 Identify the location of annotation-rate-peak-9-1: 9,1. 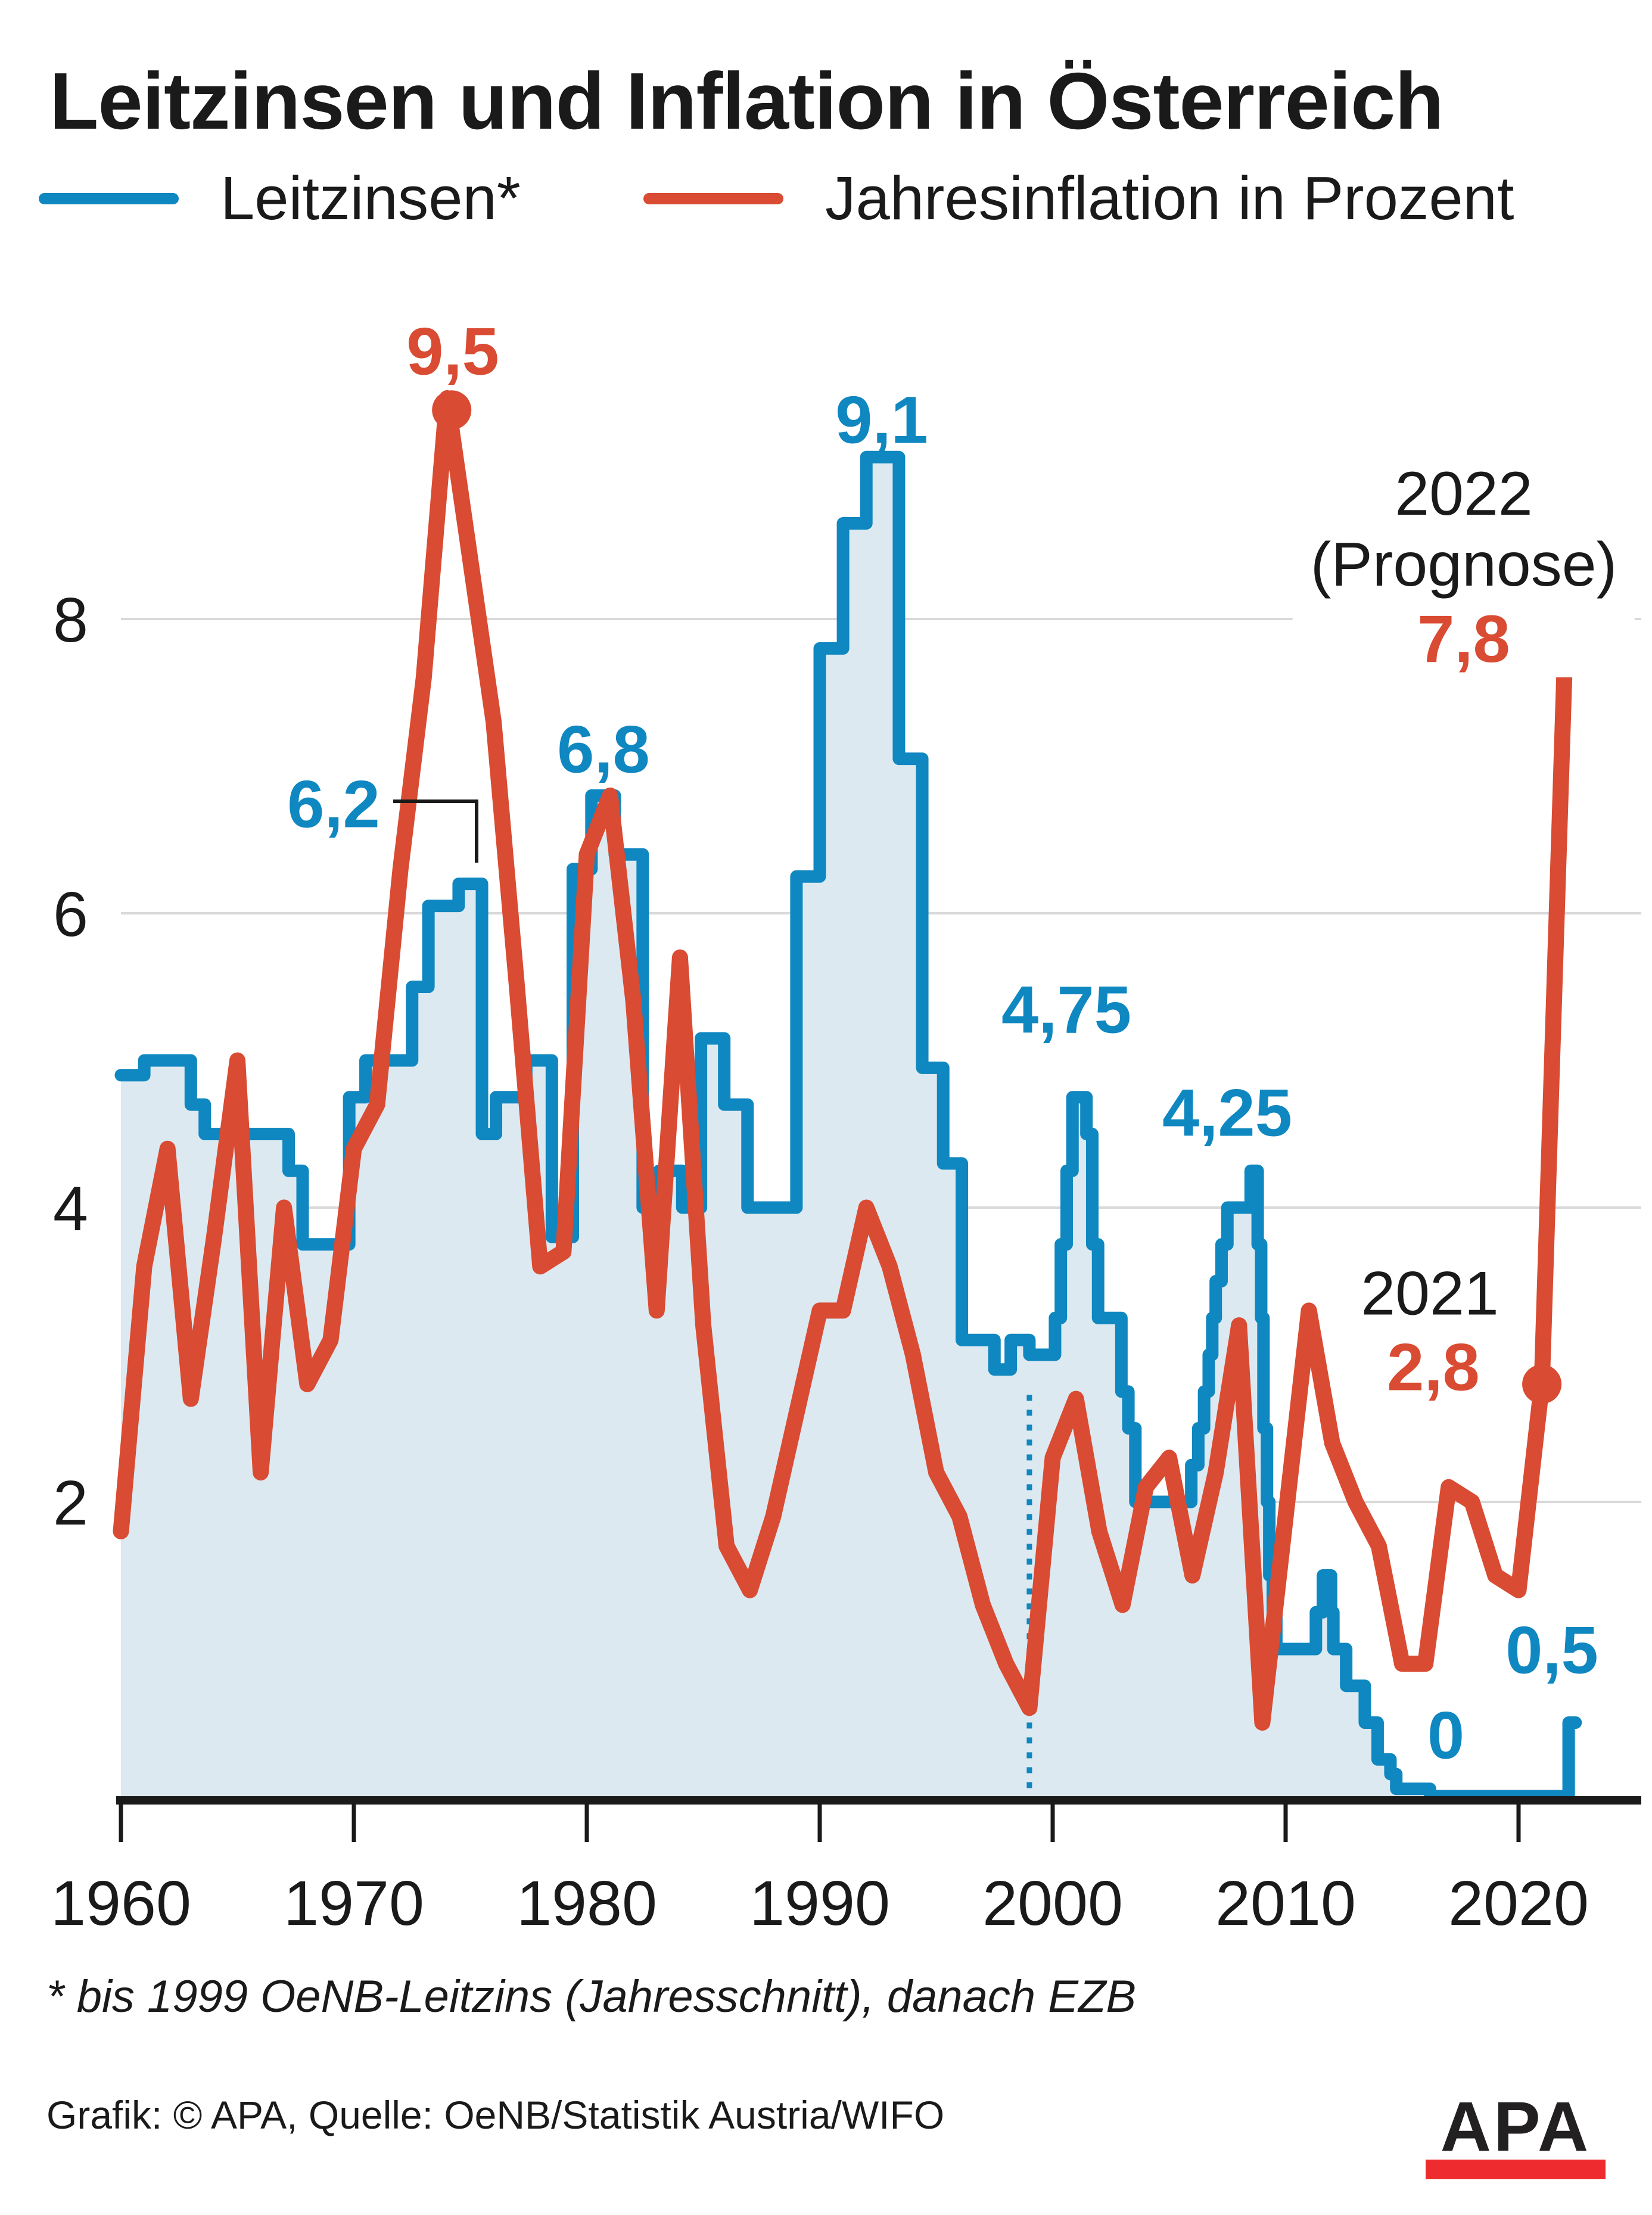
(881, 420).